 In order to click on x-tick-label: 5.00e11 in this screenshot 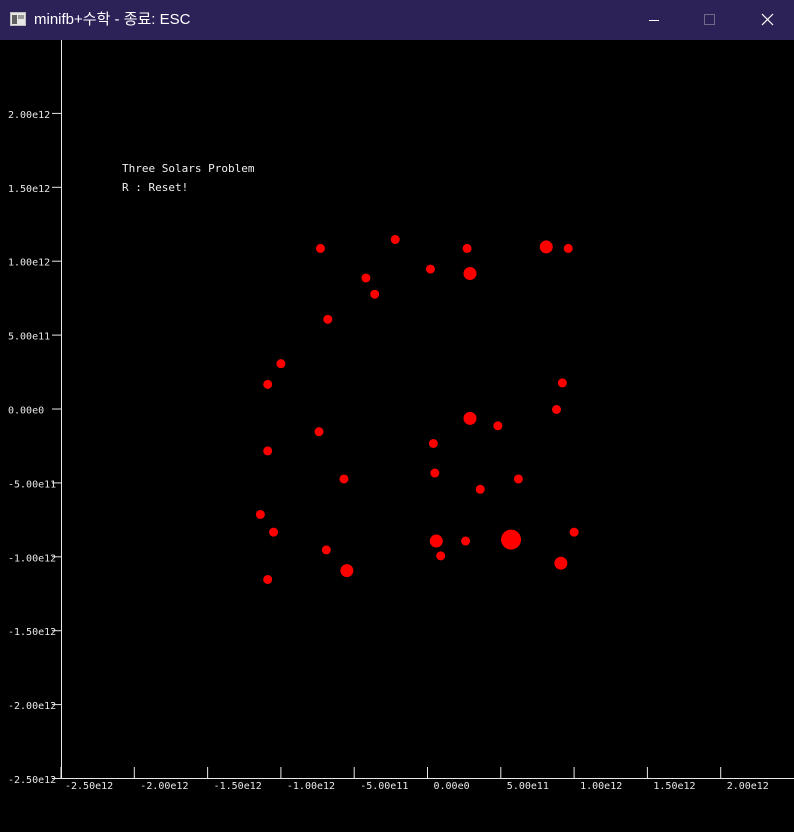, I will do `click(528, 786)`.